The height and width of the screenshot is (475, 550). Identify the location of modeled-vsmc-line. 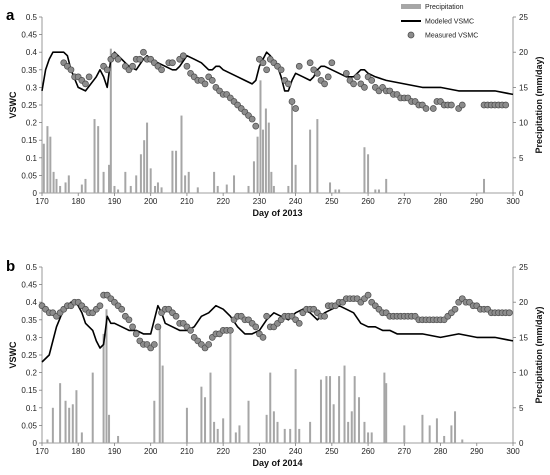
(277, 332).